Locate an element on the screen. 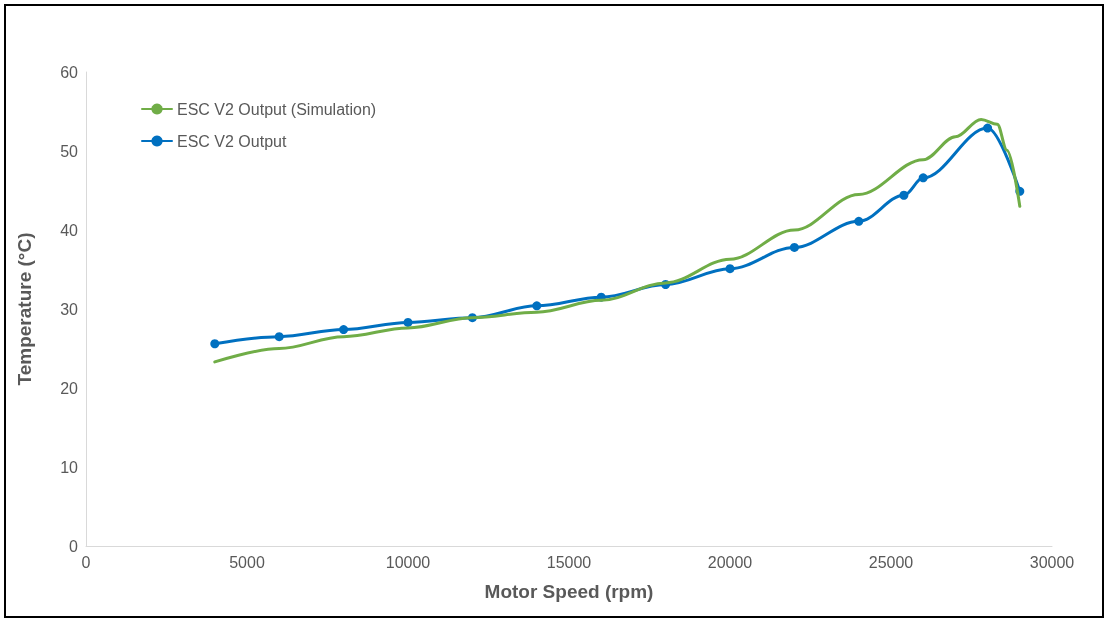 The width and height of the screenshot is (1112, 626). x-tick-label: 20000 is located at coordinates (730, 562).